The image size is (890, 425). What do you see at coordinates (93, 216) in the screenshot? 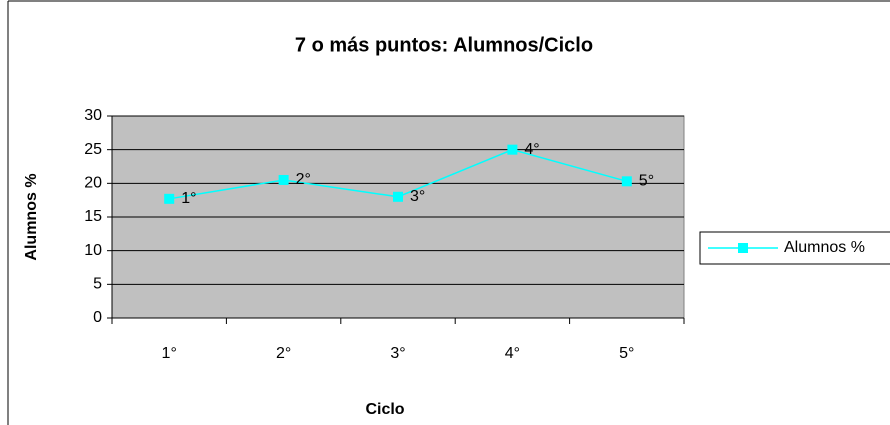
I see `y-tick-label: 15` at bounding box center [93, 216].